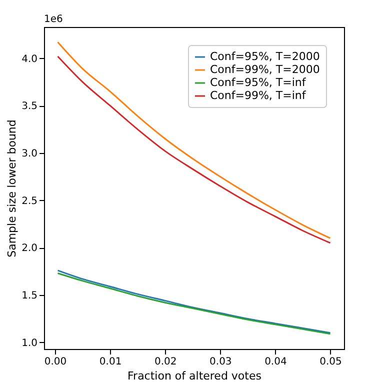  What do you see at coordinates (258, 82) in the screenshot?
I see `legend-label: Conf=95%, T=inf` at bounding box center [258, 82].